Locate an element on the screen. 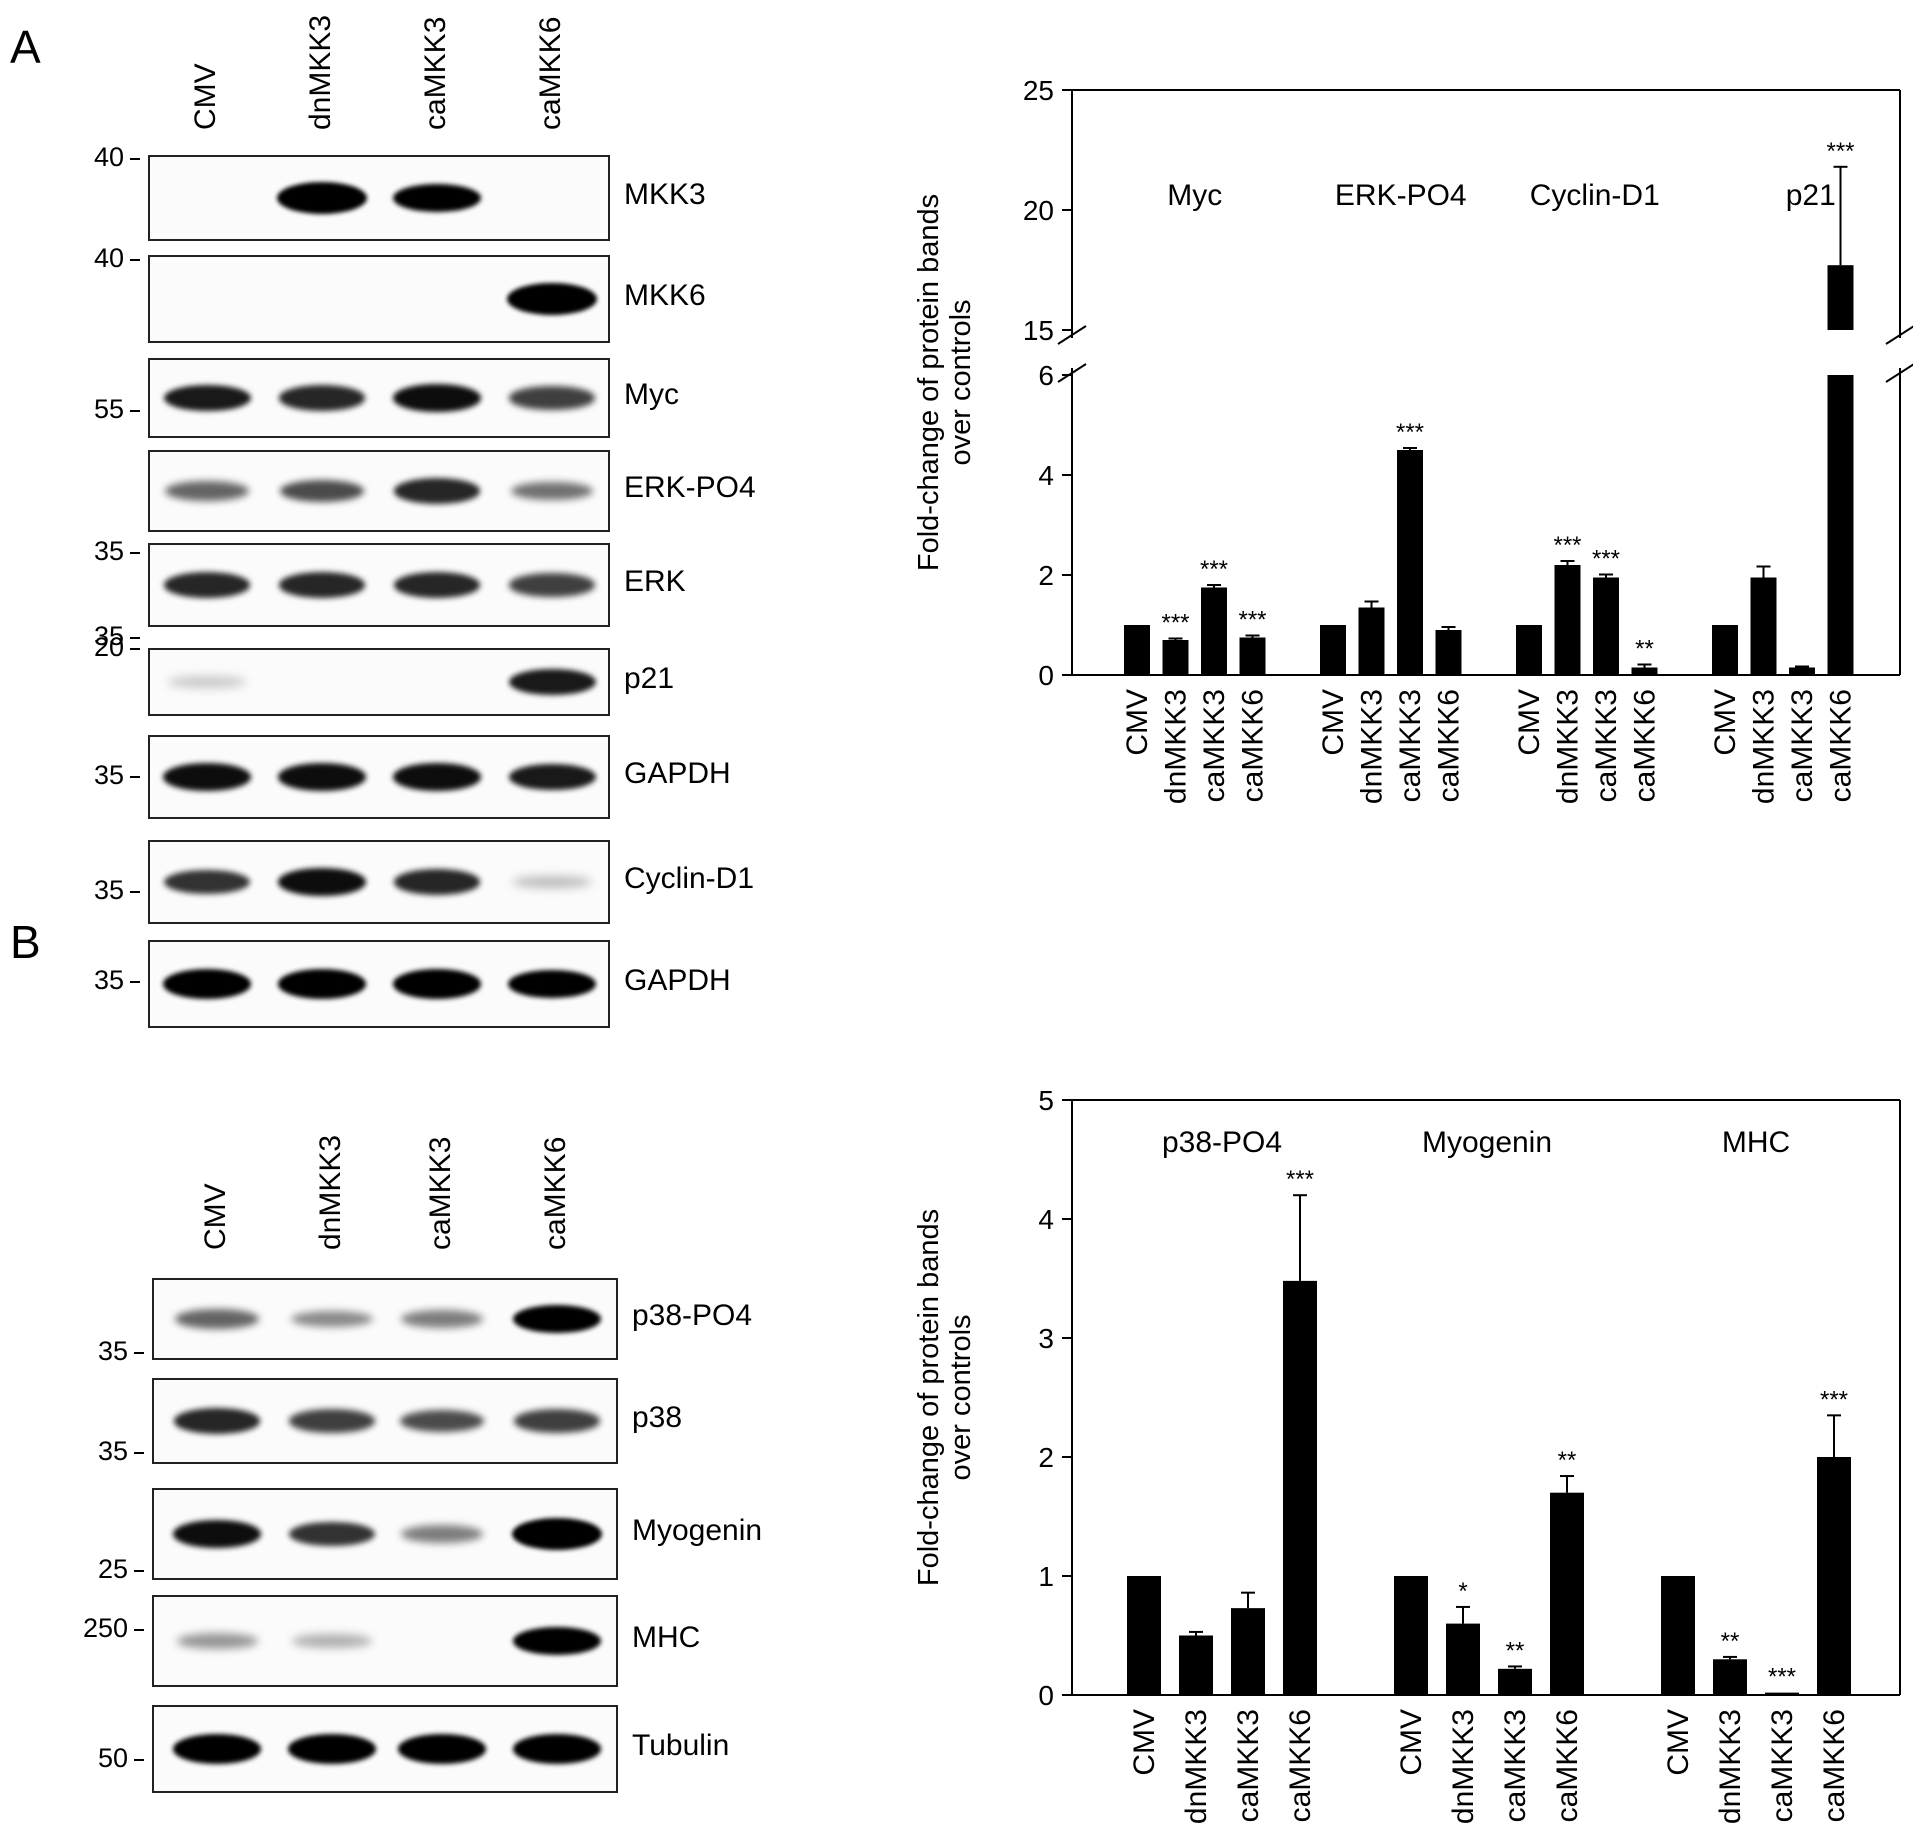 The width and height of the screenshot is (1913, 1845). blot-label: MKK6 is located at coordinates (665, 295).